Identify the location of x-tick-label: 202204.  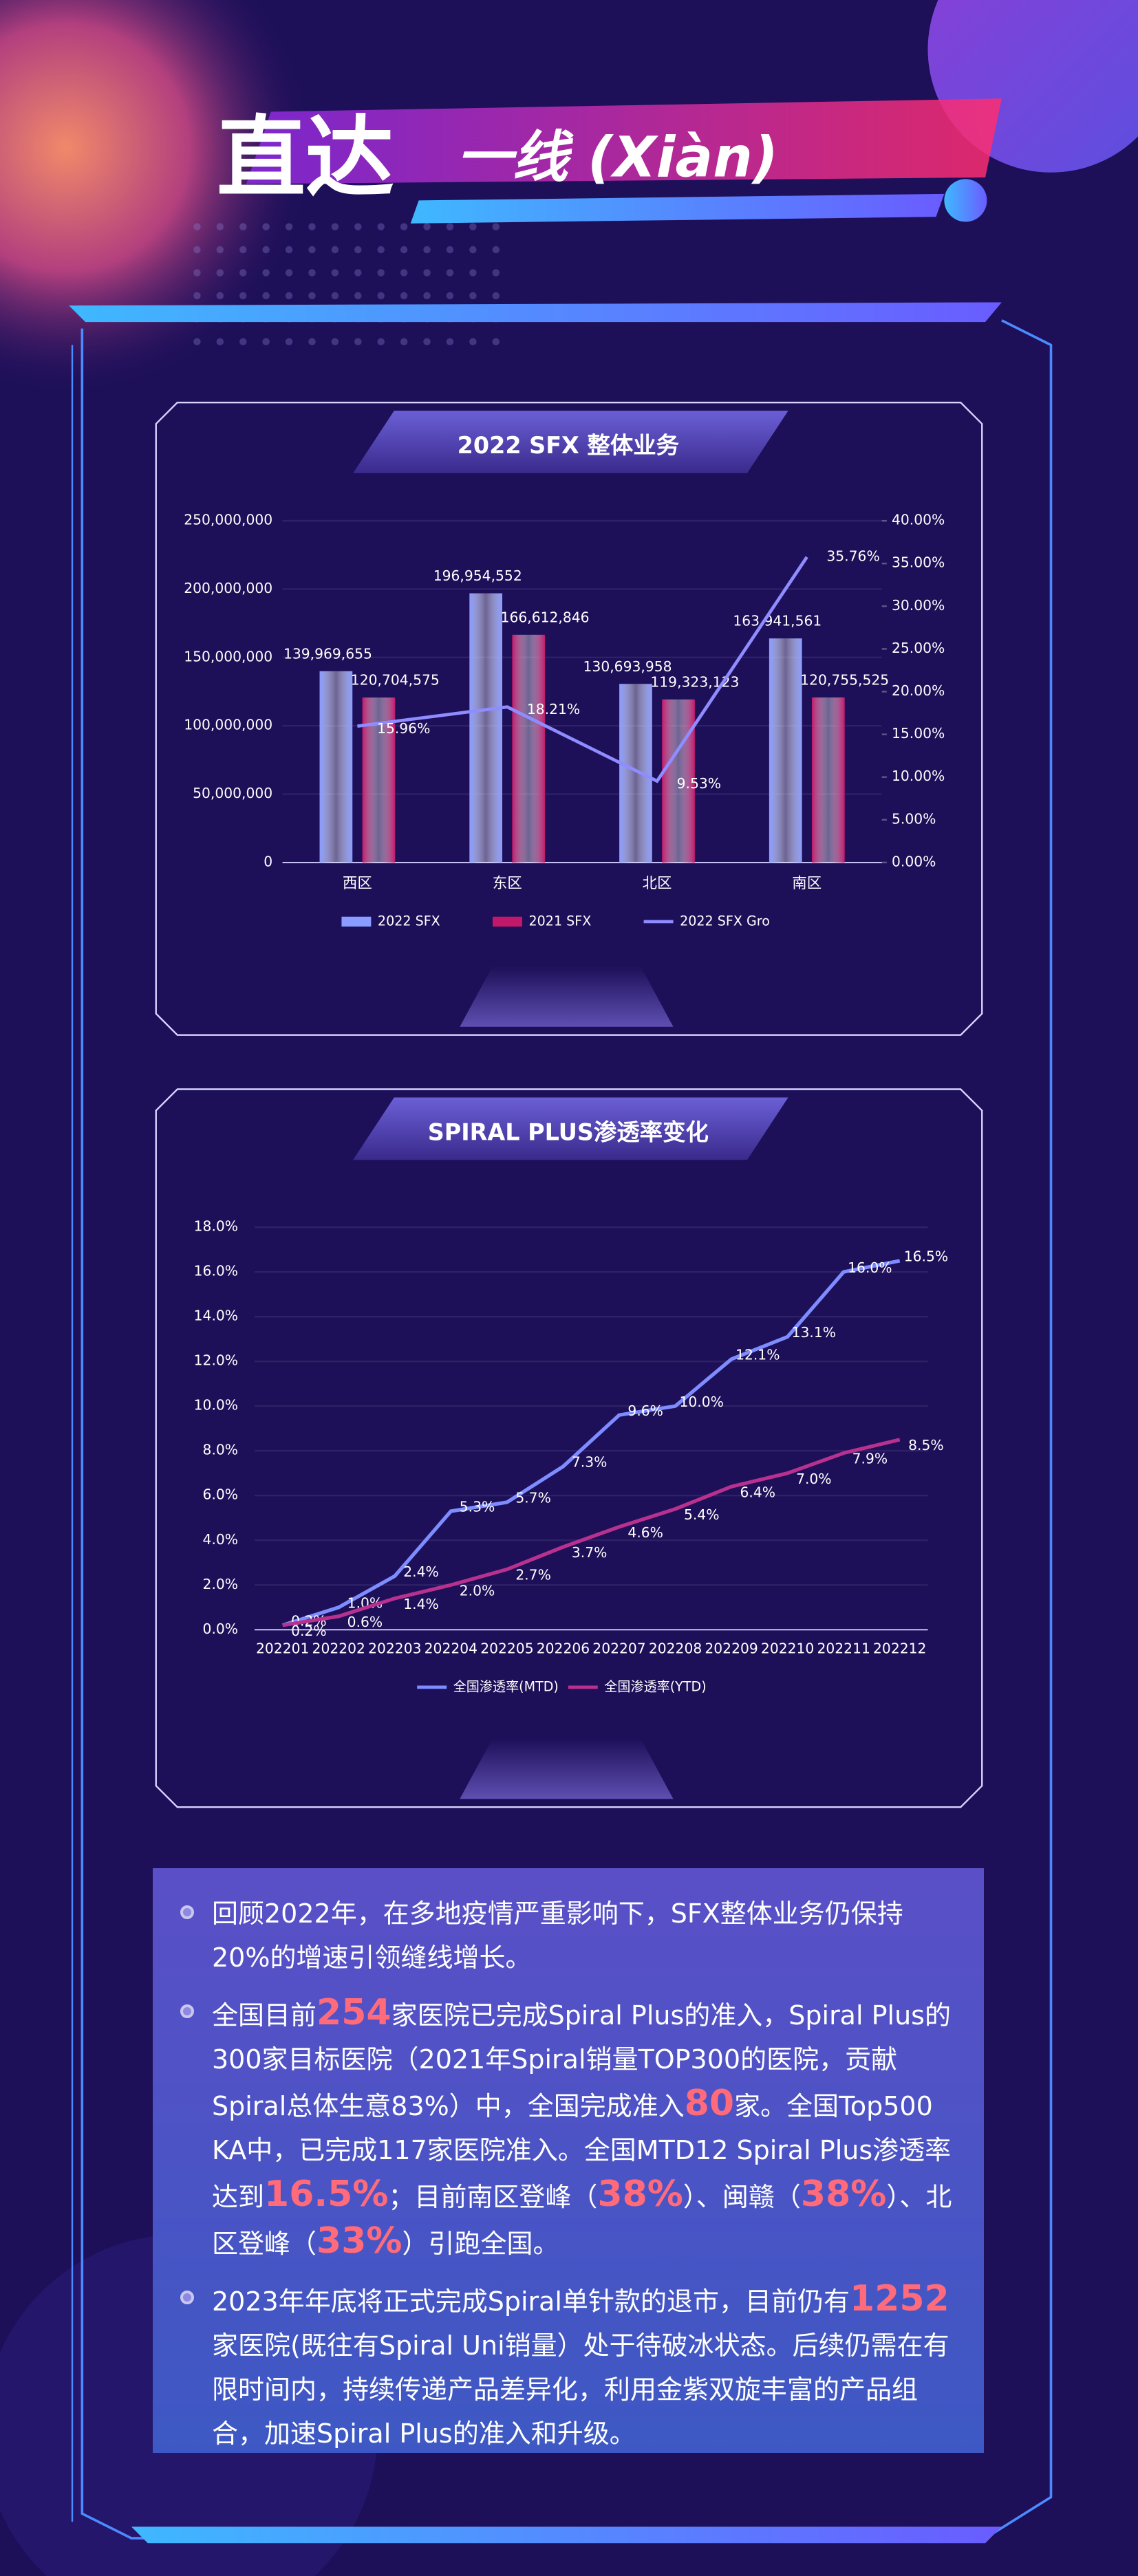
(451, 1648).